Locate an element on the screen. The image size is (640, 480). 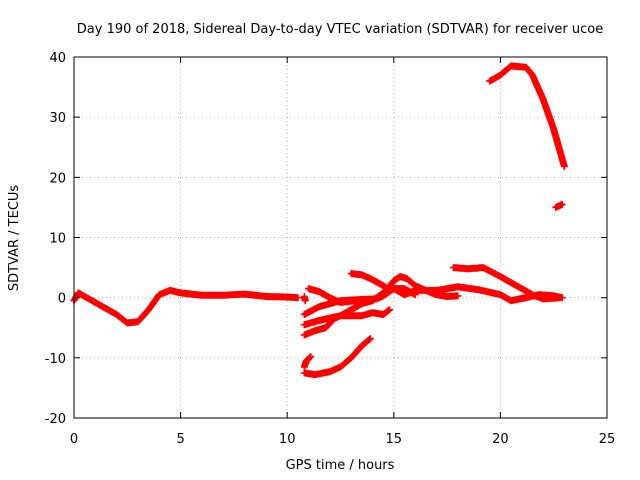
y-tick-label: -20 is located at coordinates (55, 419).